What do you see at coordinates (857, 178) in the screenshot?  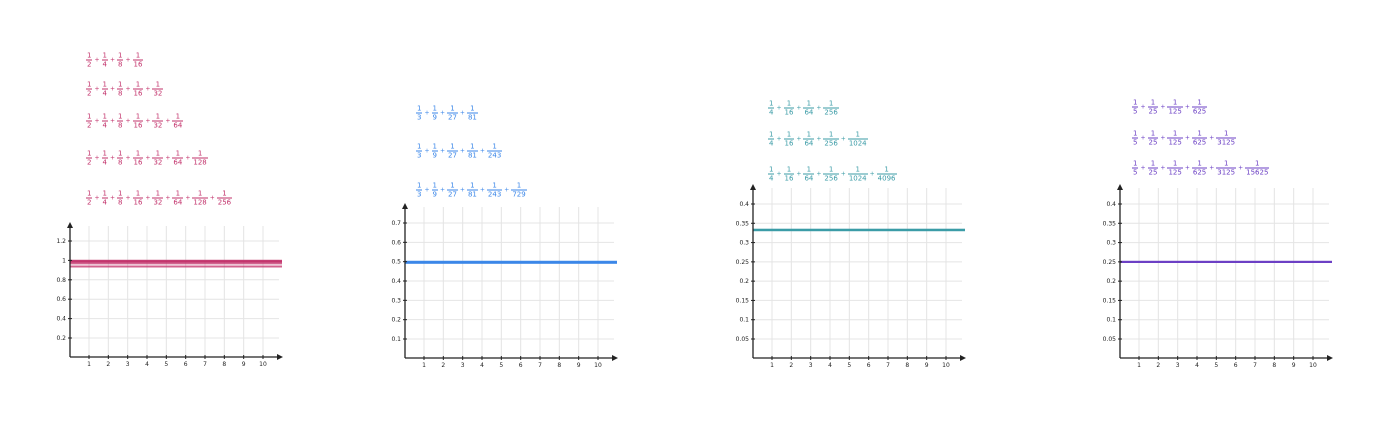 I see `denominator: 1024` at bounding box center [857, 178].